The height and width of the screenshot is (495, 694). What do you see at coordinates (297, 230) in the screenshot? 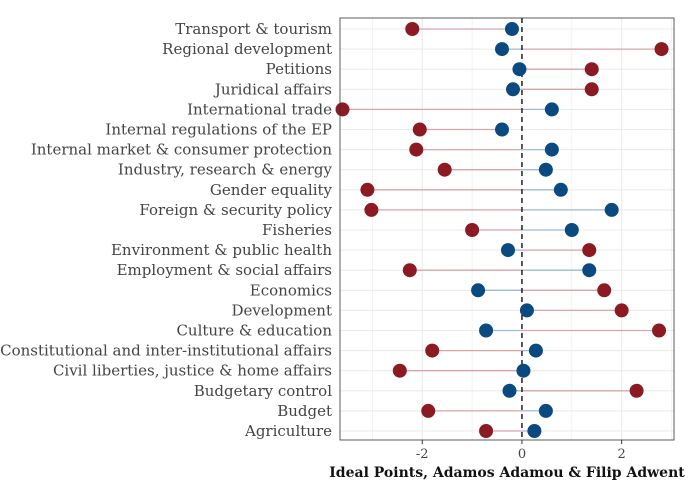
I see `category-label: Fisheries` at bounding box center [297, 230].